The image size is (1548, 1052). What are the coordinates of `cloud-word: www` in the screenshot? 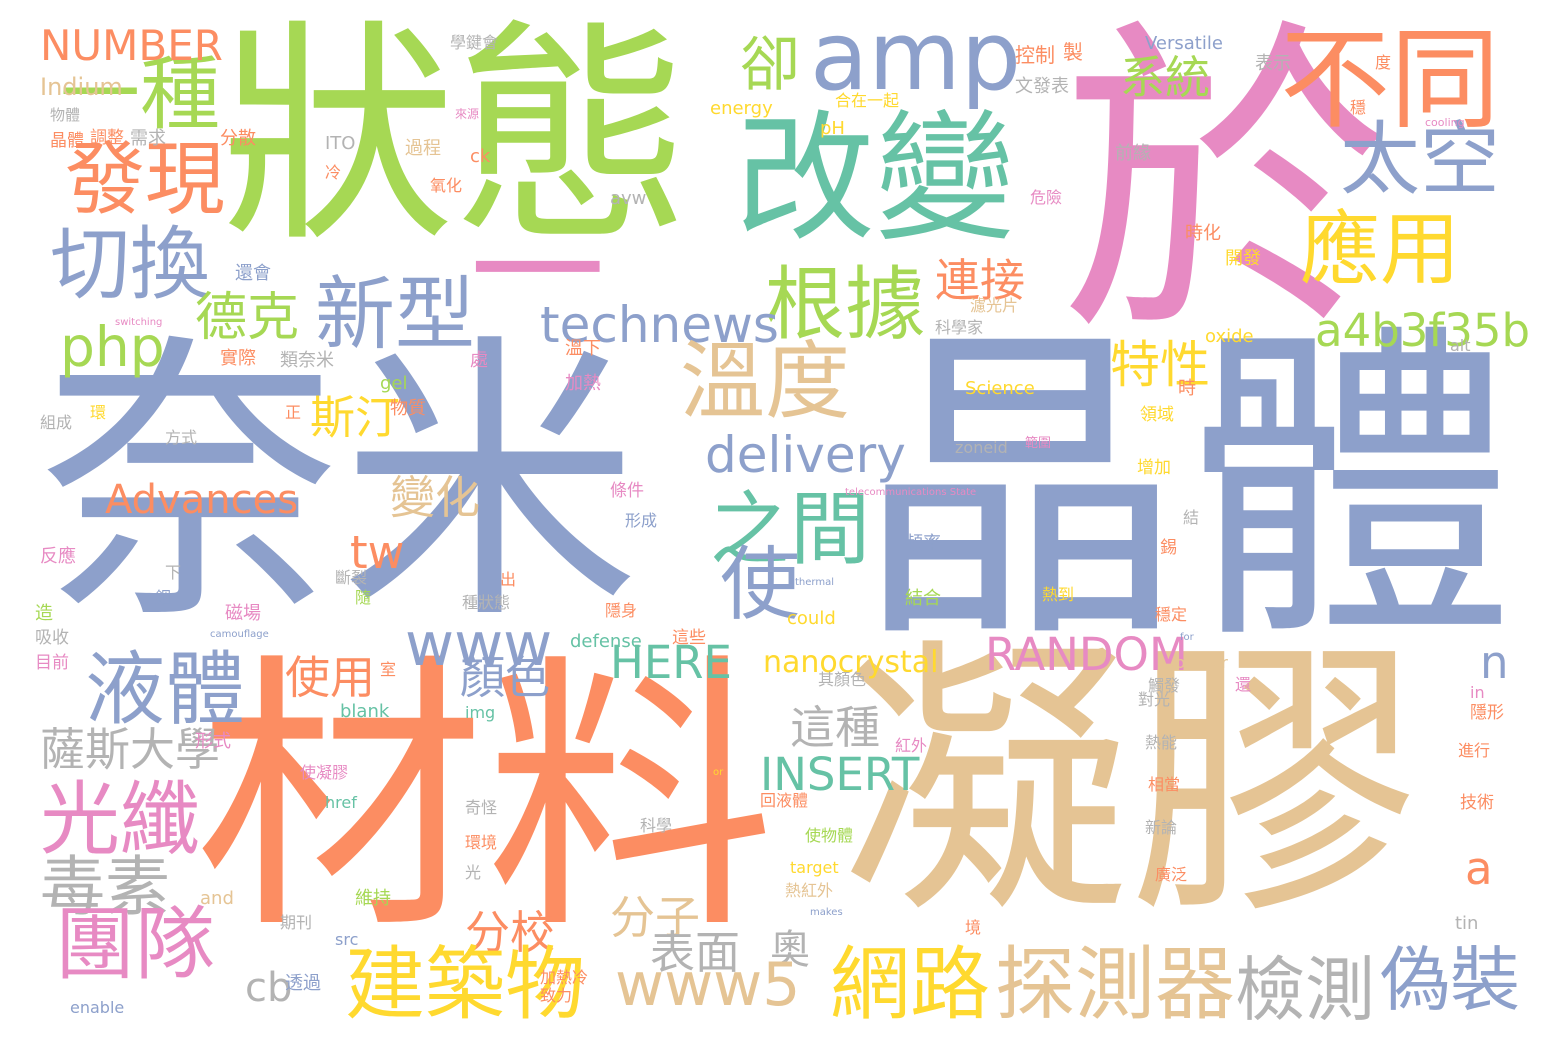 It's located at (479, 645).